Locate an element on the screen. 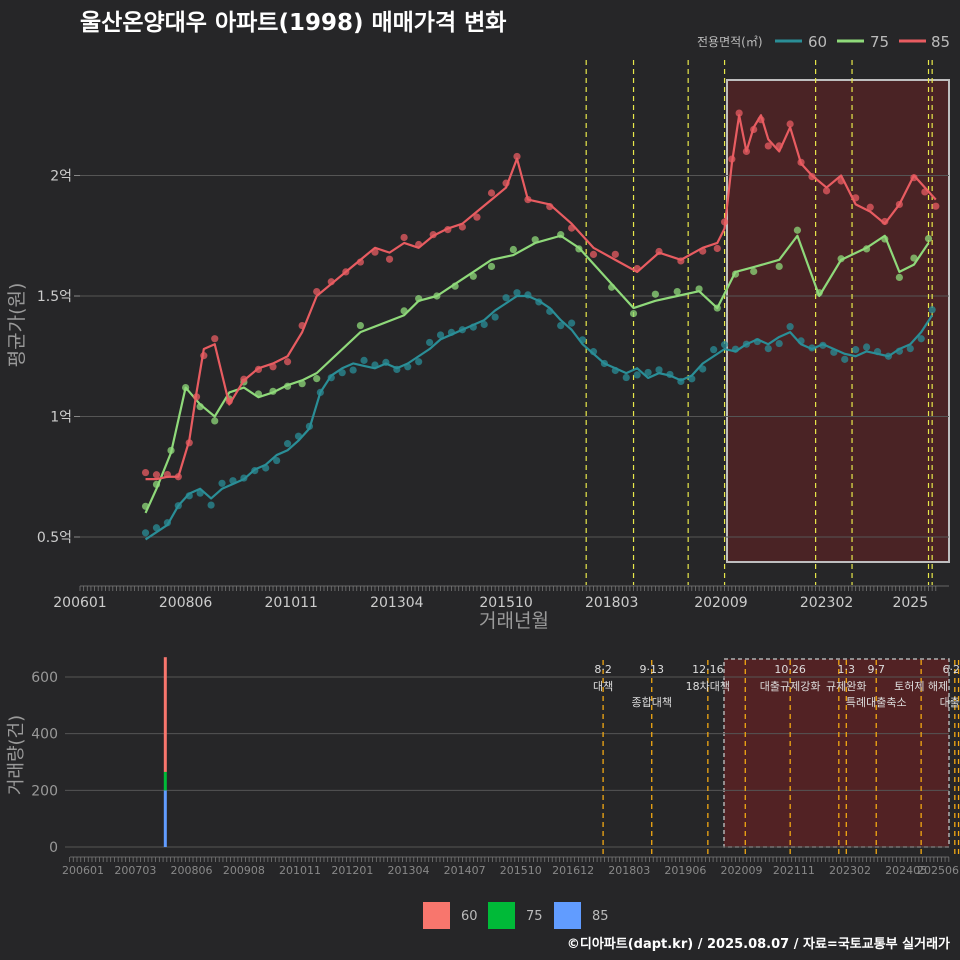 This screenshot has width=960, height=960. price-x-tick-label: 201803 is located at coordinates (611, 603).